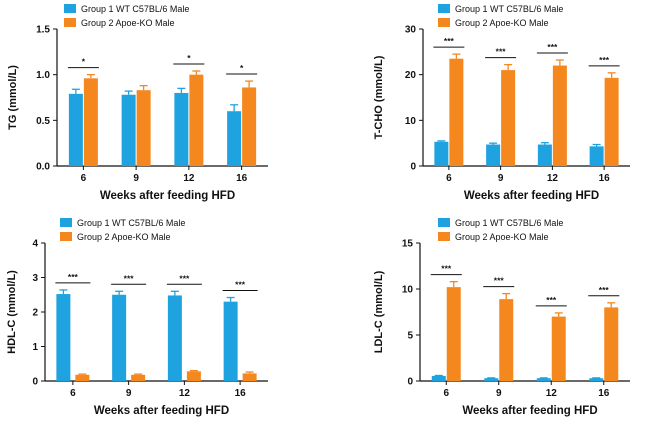 The height and width of the screenshot is (425, 650). What do you see at coordinates (43, 75) in the screenshot?
I see `y-tick-label: 1.0` at bounding box center [43, 75].